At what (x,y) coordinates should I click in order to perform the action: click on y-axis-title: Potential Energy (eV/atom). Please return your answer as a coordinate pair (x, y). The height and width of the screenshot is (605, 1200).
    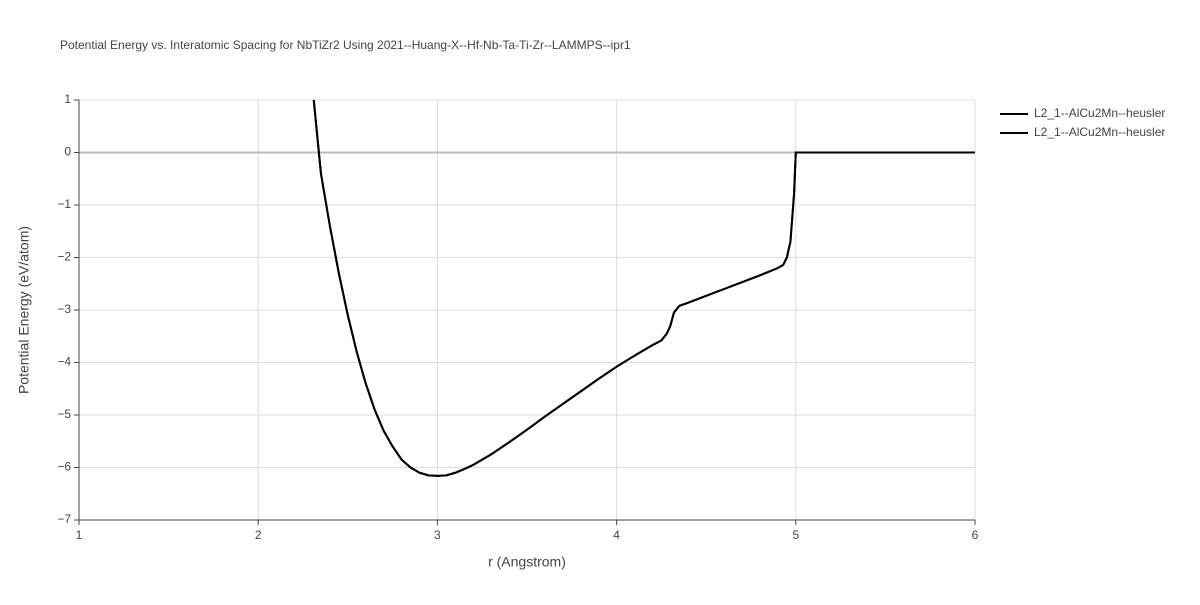
    Looking at the image, I should click on (24, 310).